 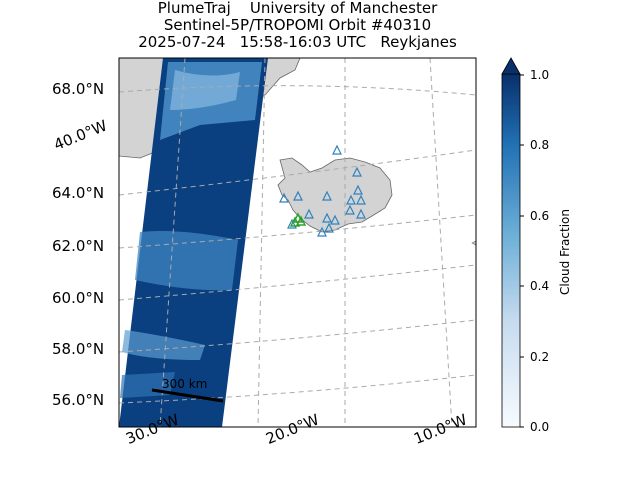 I want to click on volcano-markers, so click(x=322, y=190).